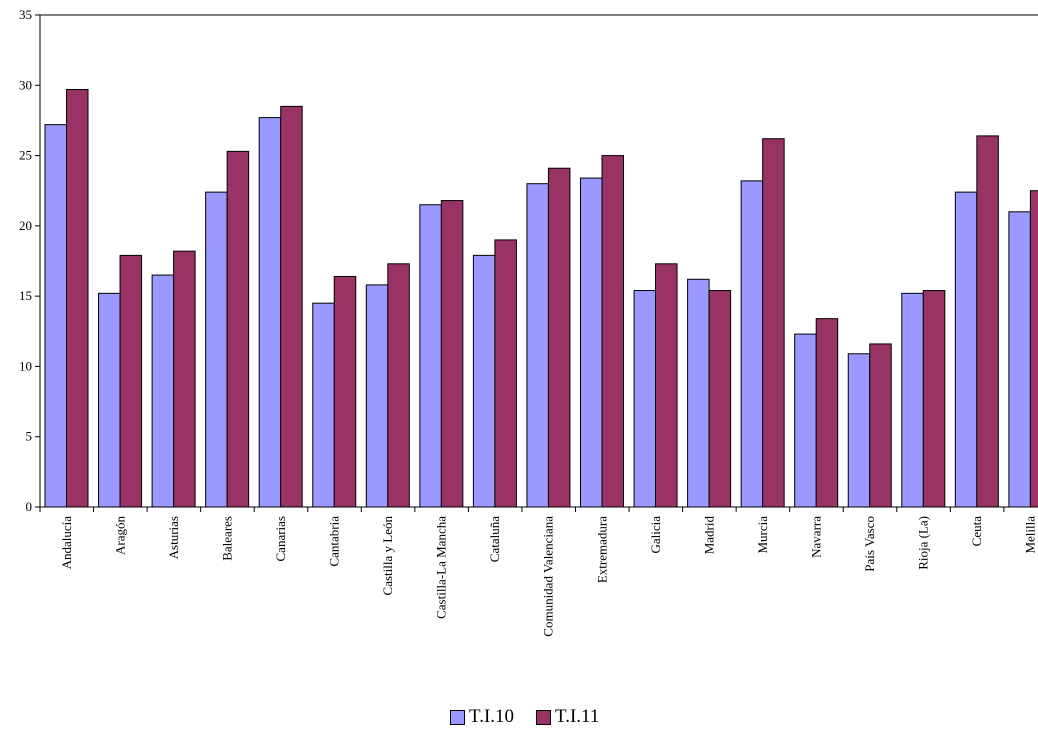 The image size is (1038, 733). Describe the element at coordinates (226, 538) in the screenshot. I see `category-label: Baleares` at that location.